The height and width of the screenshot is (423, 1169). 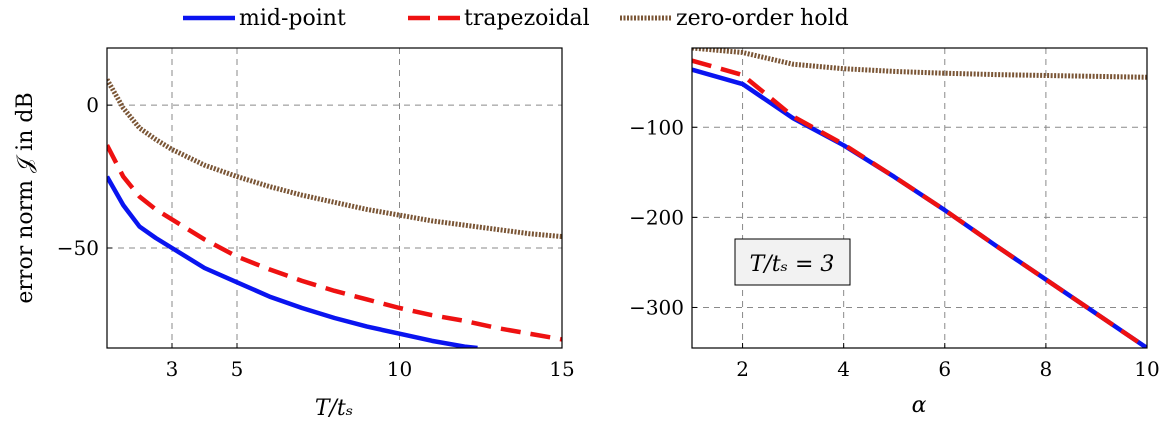 I want to click on annotation-text: T/tₛ = 3, so click(x=792, y=264).